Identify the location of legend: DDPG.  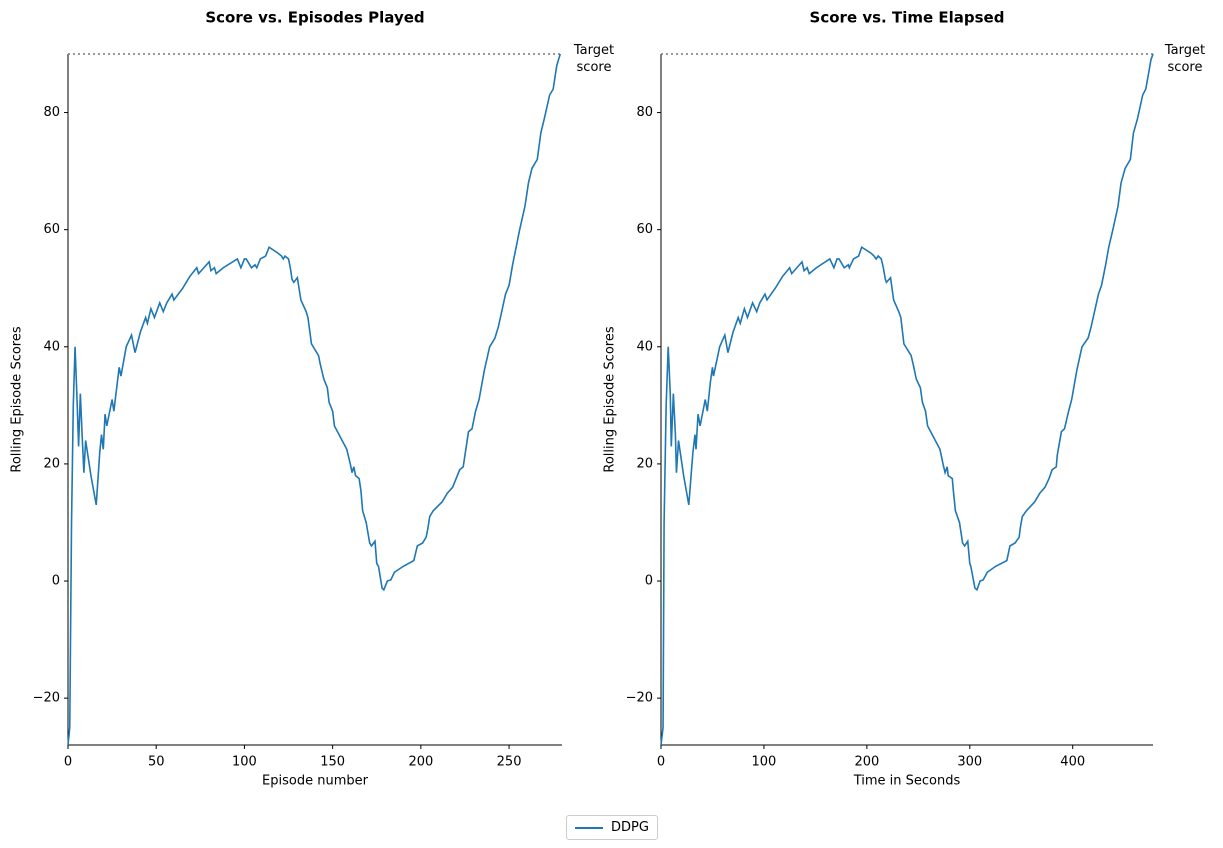
(612, 827).